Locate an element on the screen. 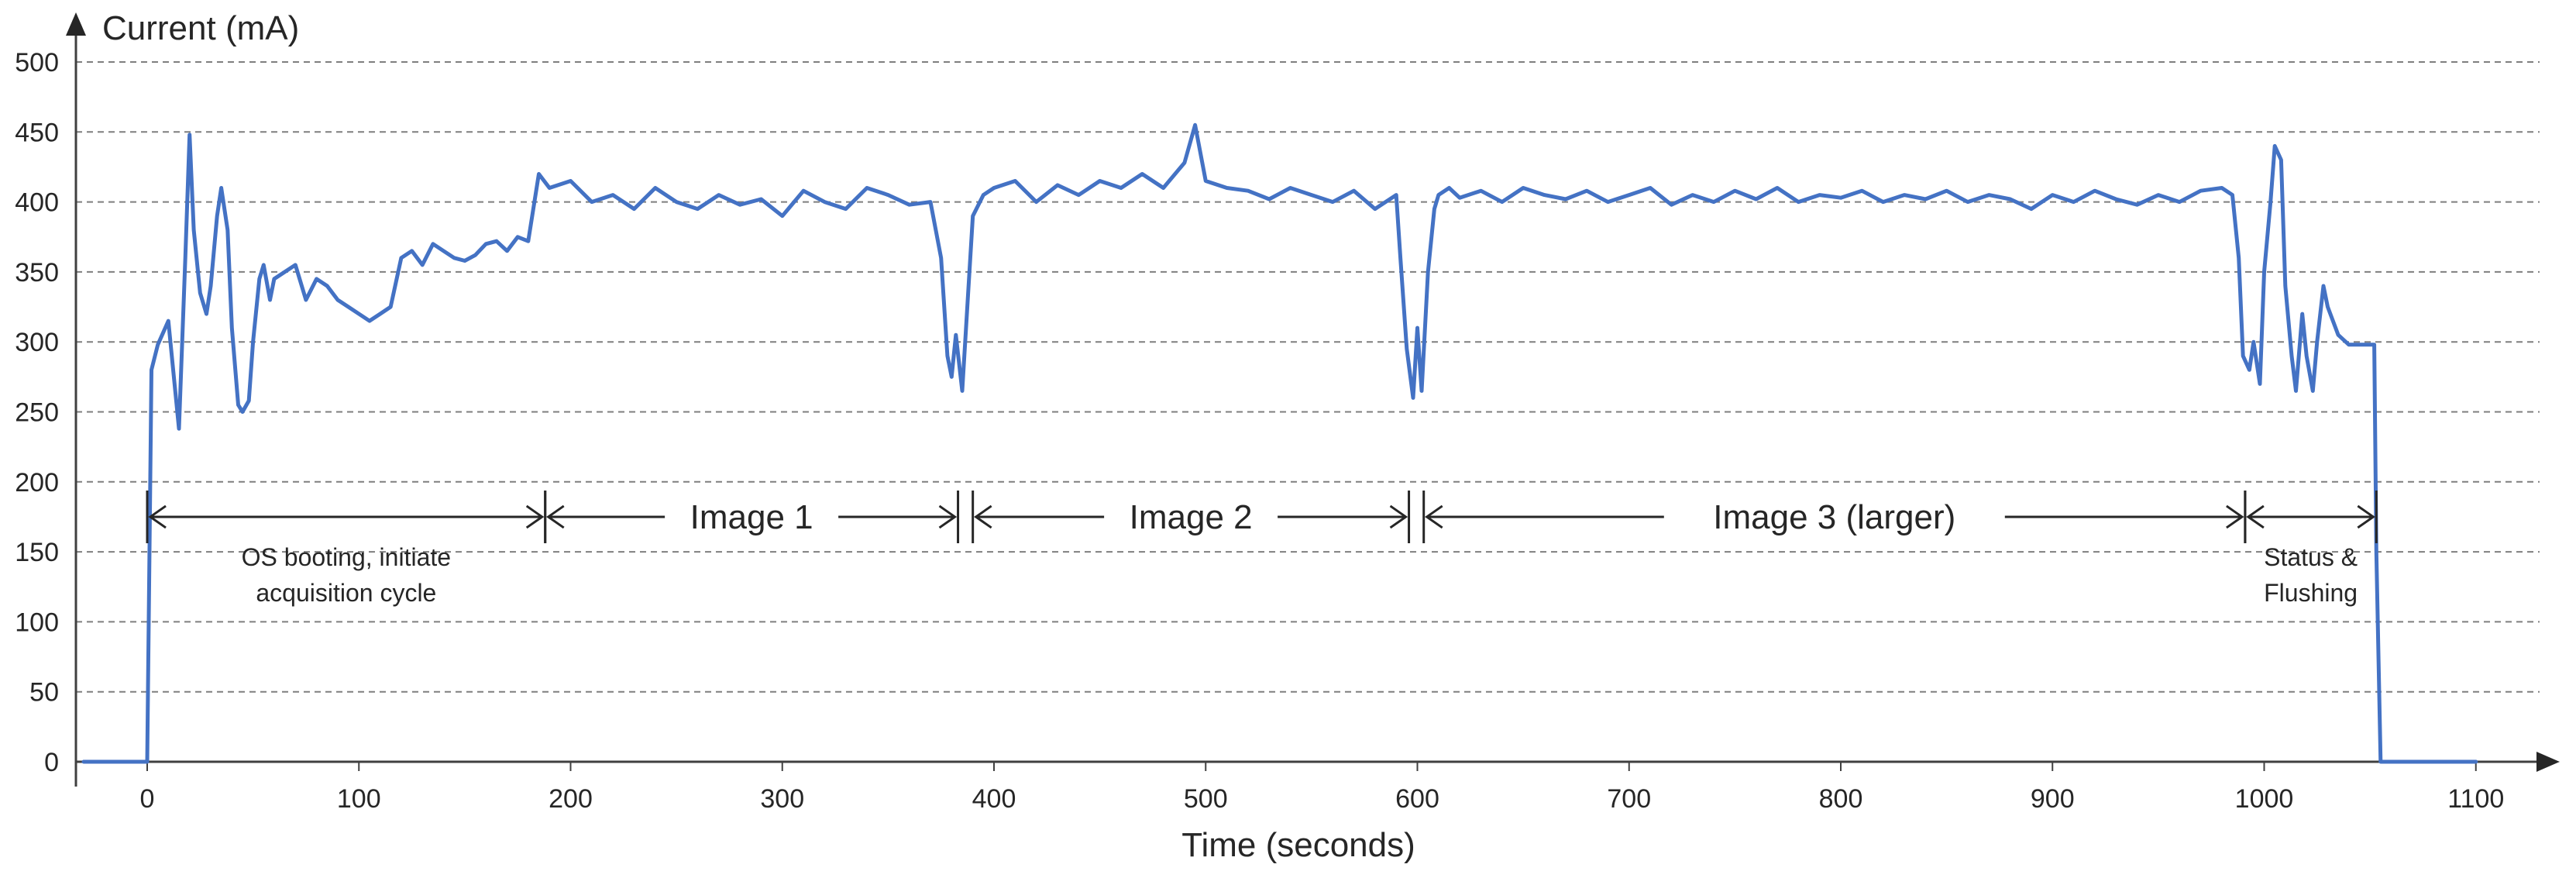 The height and width of the screenshot is (878, 2576). x-tick-label: 300 is located at coordinates (782, 799).